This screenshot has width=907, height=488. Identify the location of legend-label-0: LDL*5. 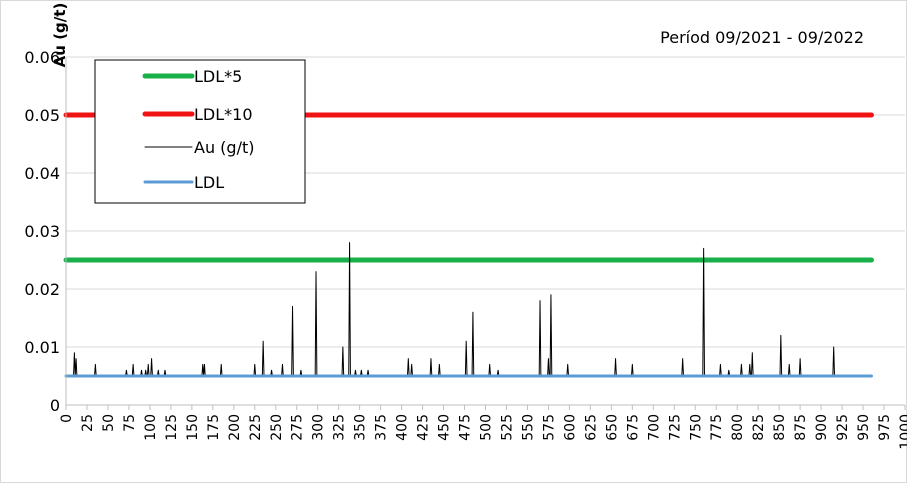
(218, 76).